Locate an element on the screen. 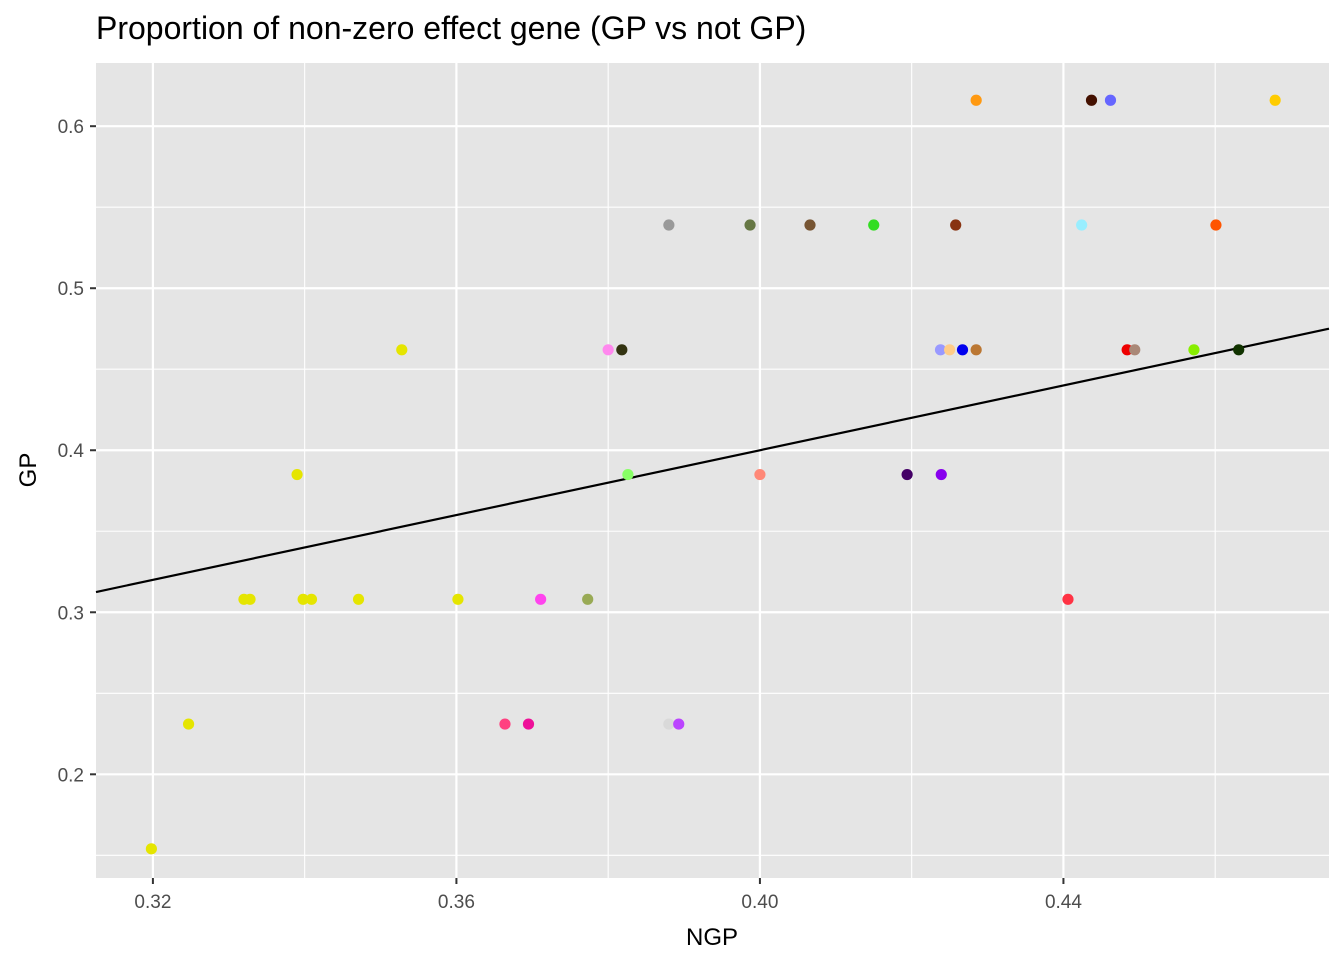 Image resolution: width=1344 pixels, height=960 pixels. x-tick-label: 0.44 is located at coordinates (1063, 902).